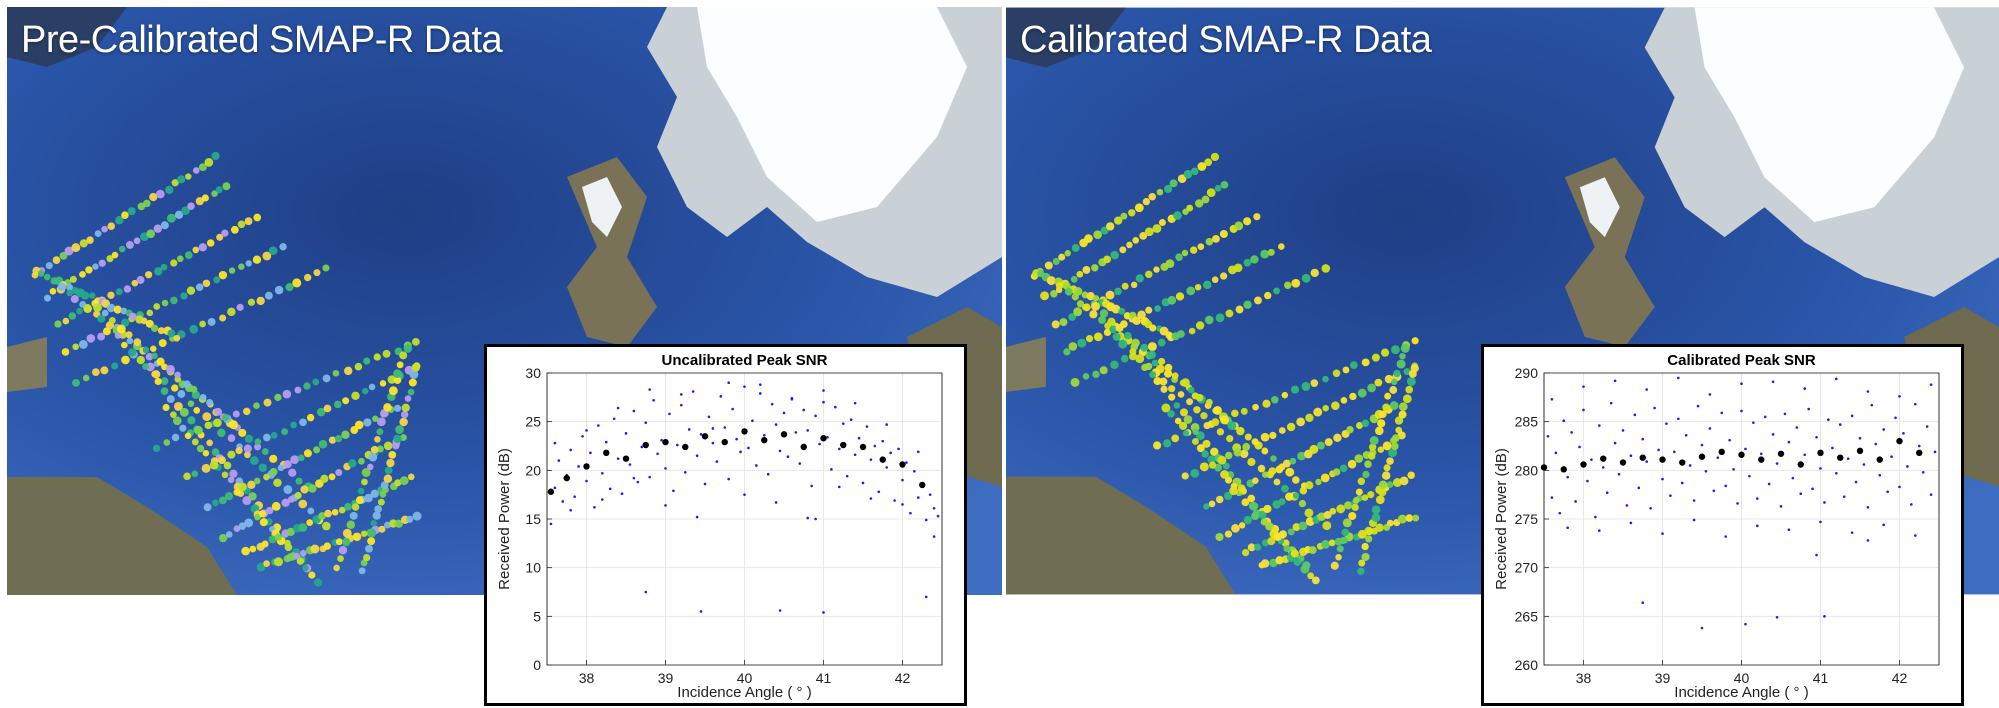 This screenshot has height=708, width=1999. Describe the element at coordinates (1527, 422) in the screenshot. I see `y-tick-label: 285` at that location.